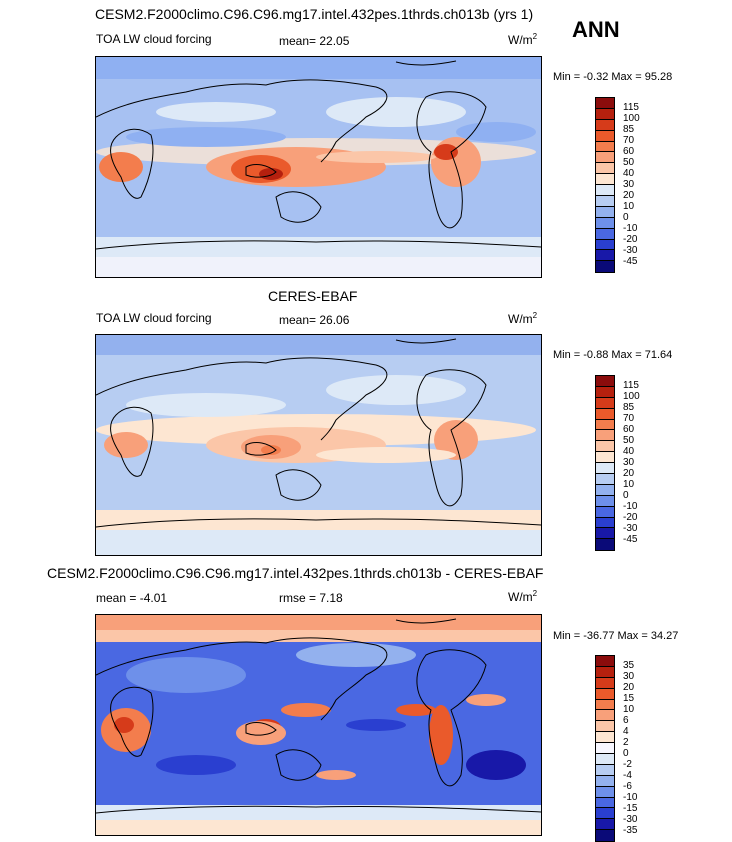 This screenshot has width=732, height=842. I want to click on panel-2-colorbar, so click(605, 463).